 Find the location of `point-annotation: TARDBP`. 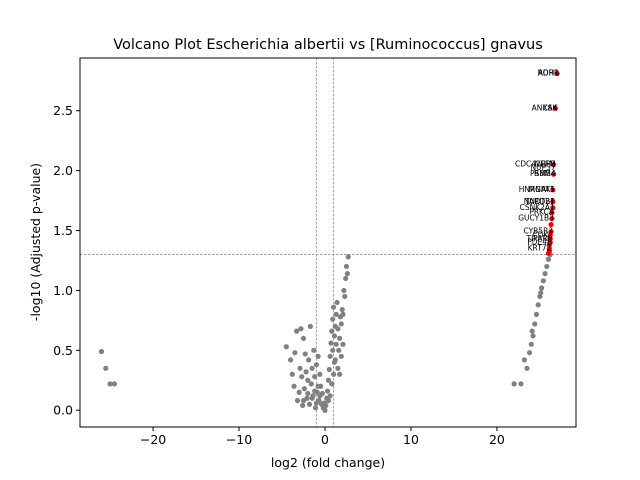

point-annotation: TARDBP is located at coordinates (539, 201).